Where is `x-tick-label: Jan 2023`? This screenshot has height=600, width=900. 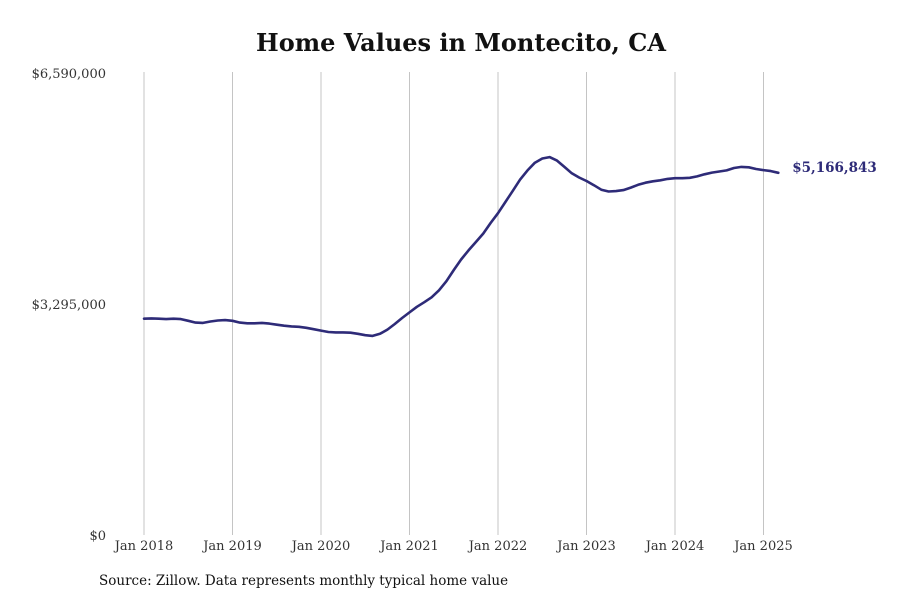 x-tick-label: Jan 2023 is located at coordinates (585, 546).